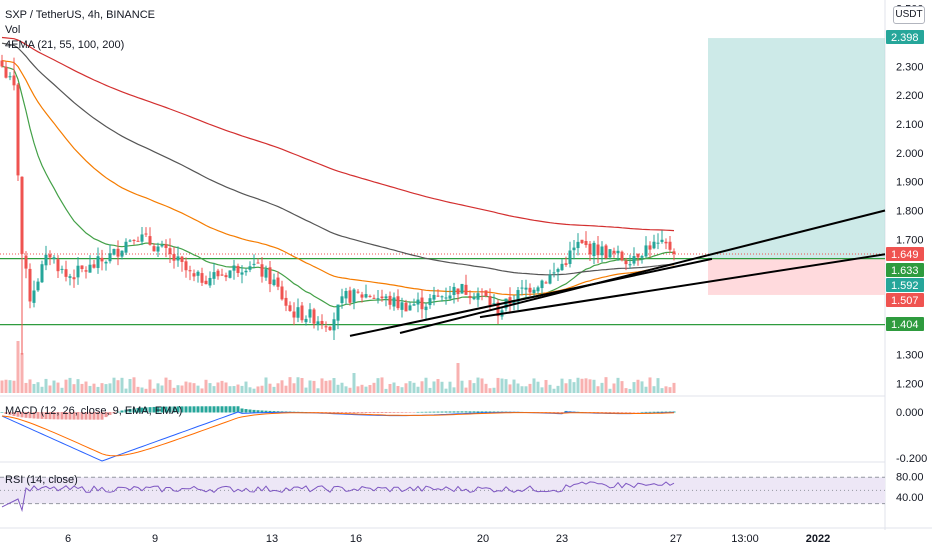  What do you see at coordinates (818, 539) in the screenshot?
I see `time-tick-label: 2022` at bounding box center [818, 539].